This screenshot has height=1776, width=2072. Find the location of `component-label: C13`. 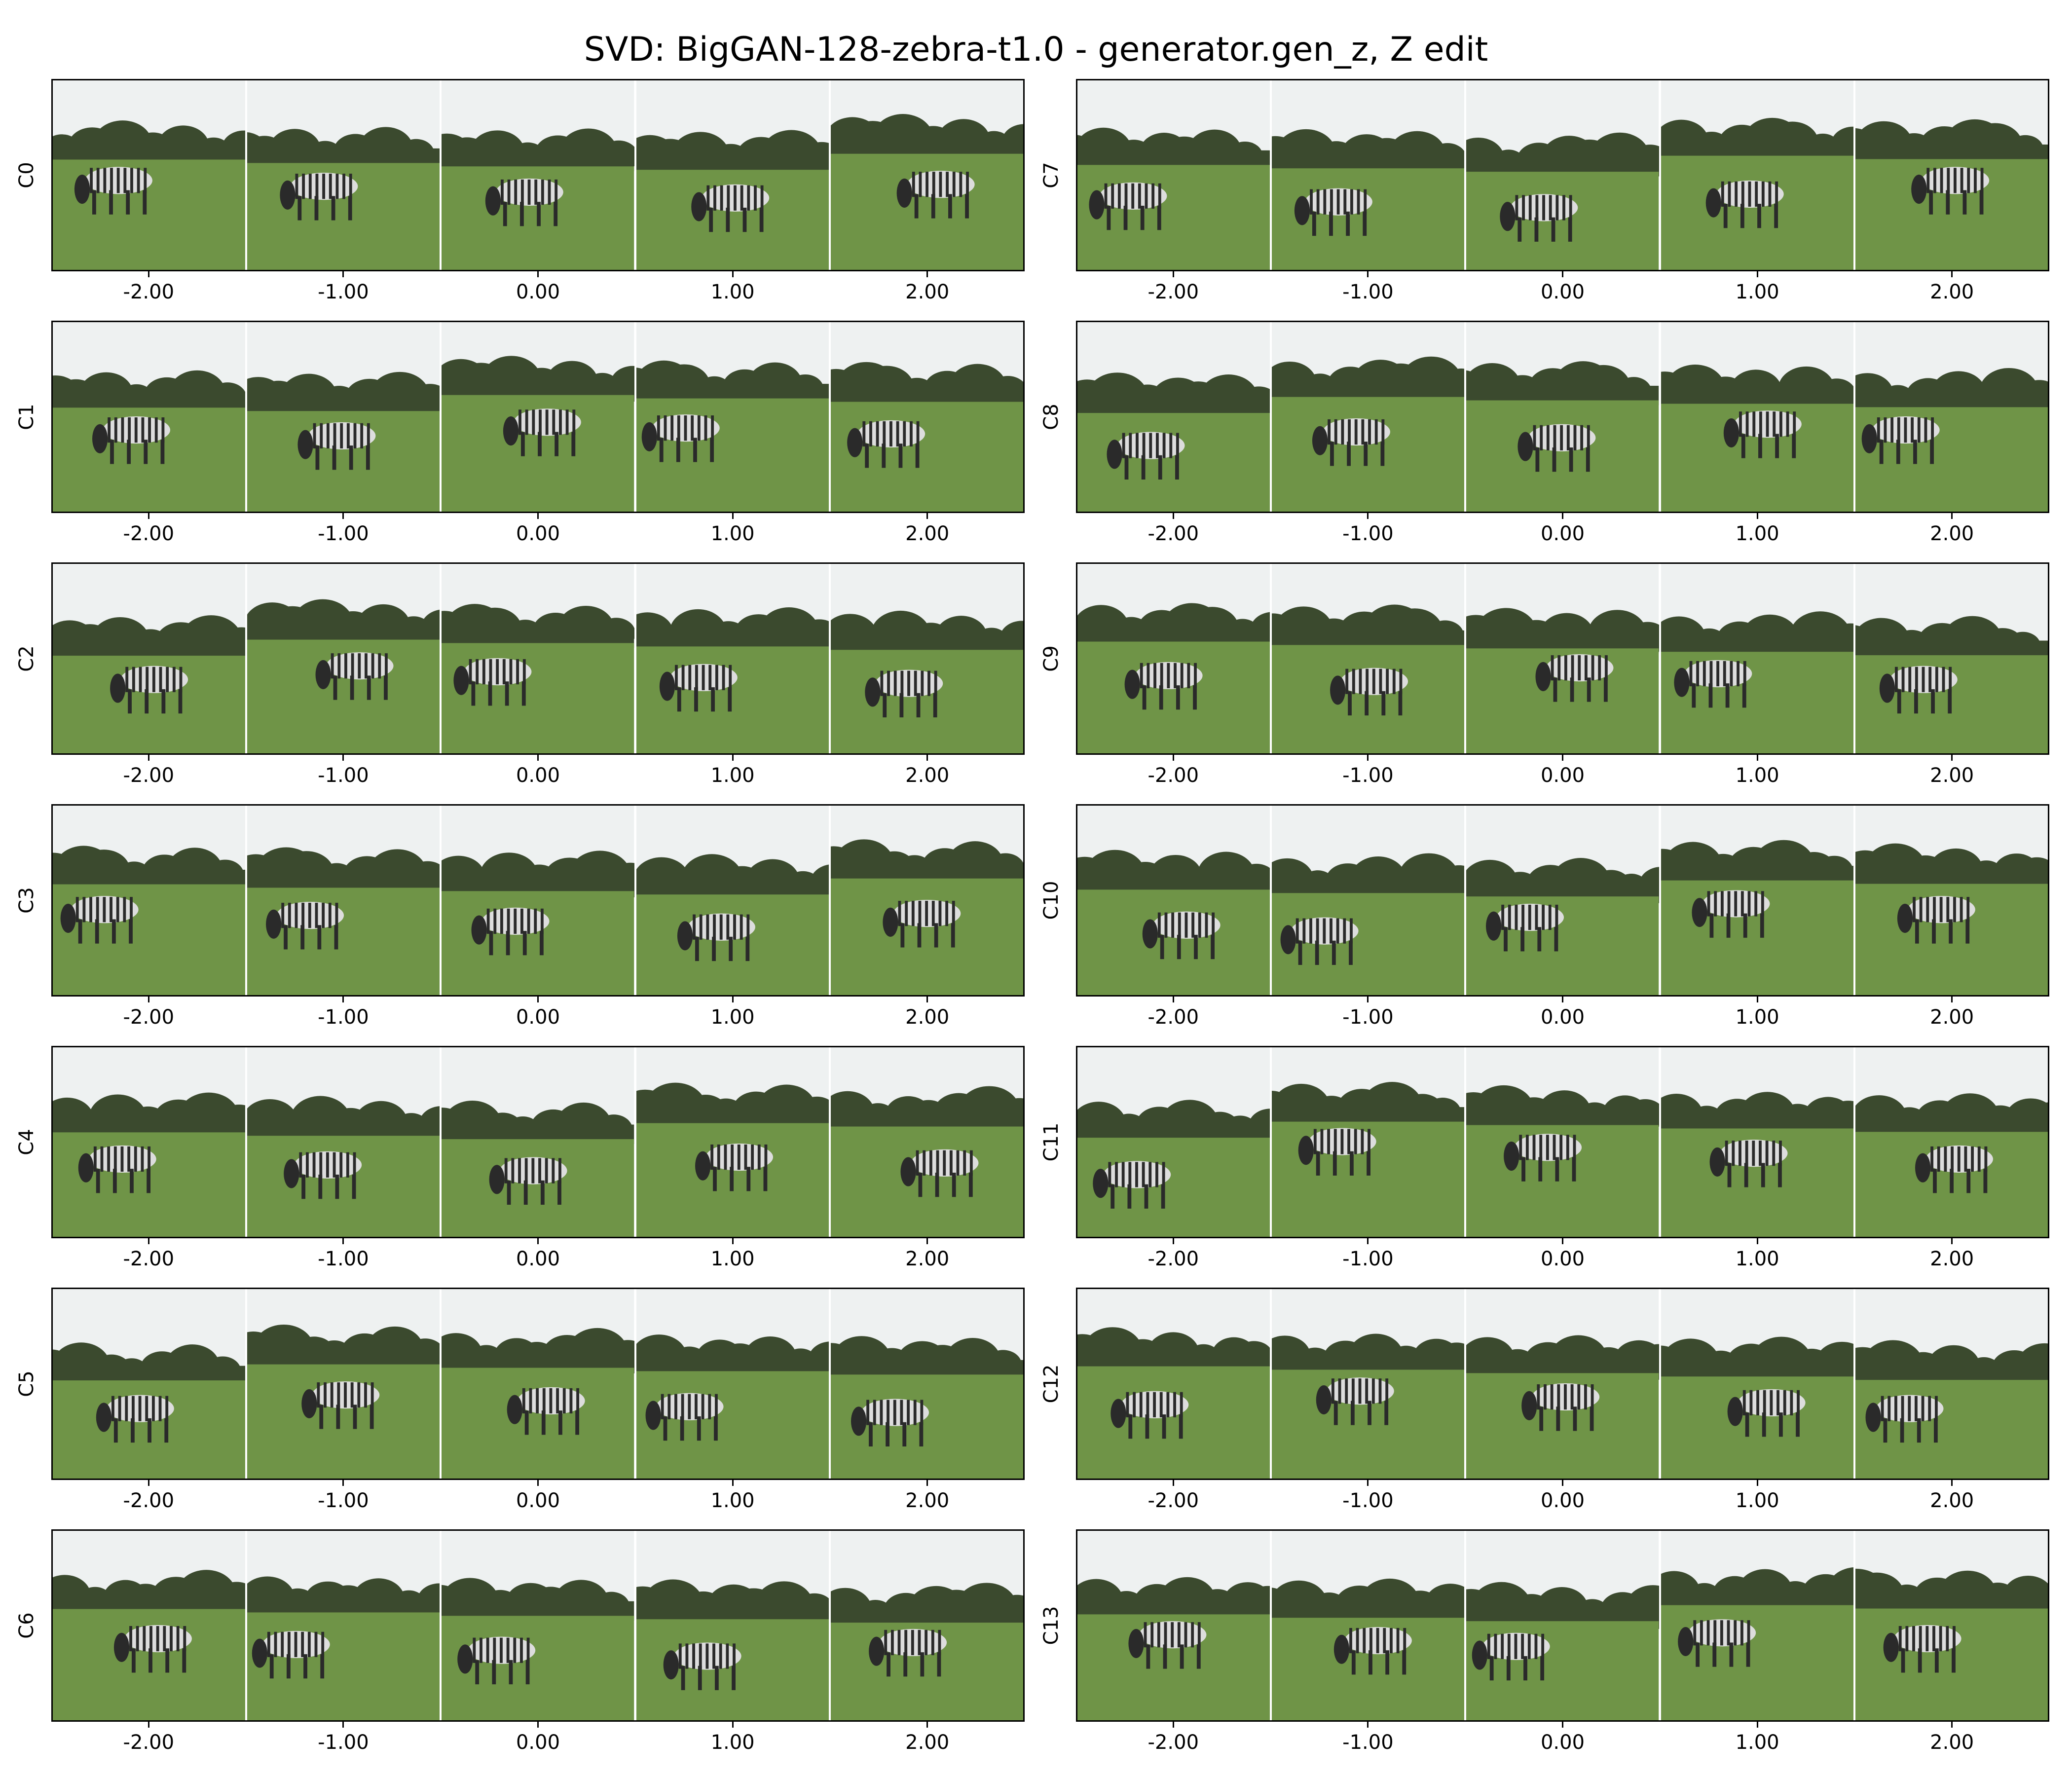

component-label: C13 is located at coordinates (1052, 1625).